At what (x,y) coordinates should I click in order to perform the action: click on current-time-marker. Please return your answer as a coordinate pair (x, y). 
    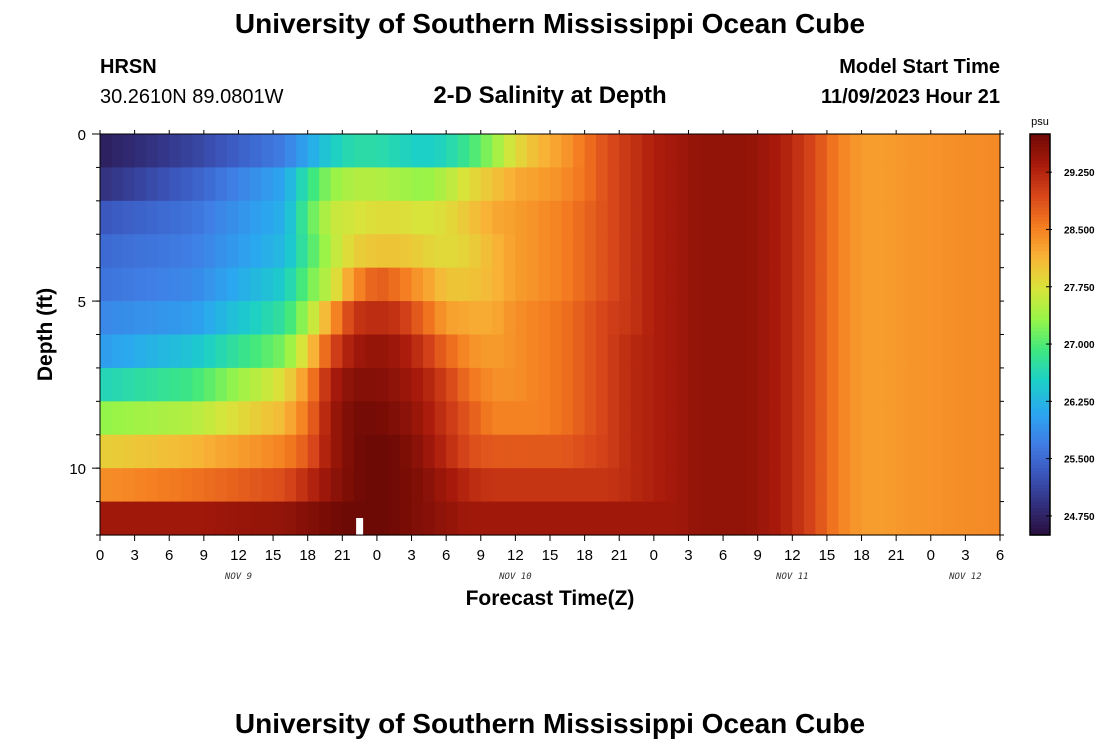
    Looking at the image, I should click on (360, 526).